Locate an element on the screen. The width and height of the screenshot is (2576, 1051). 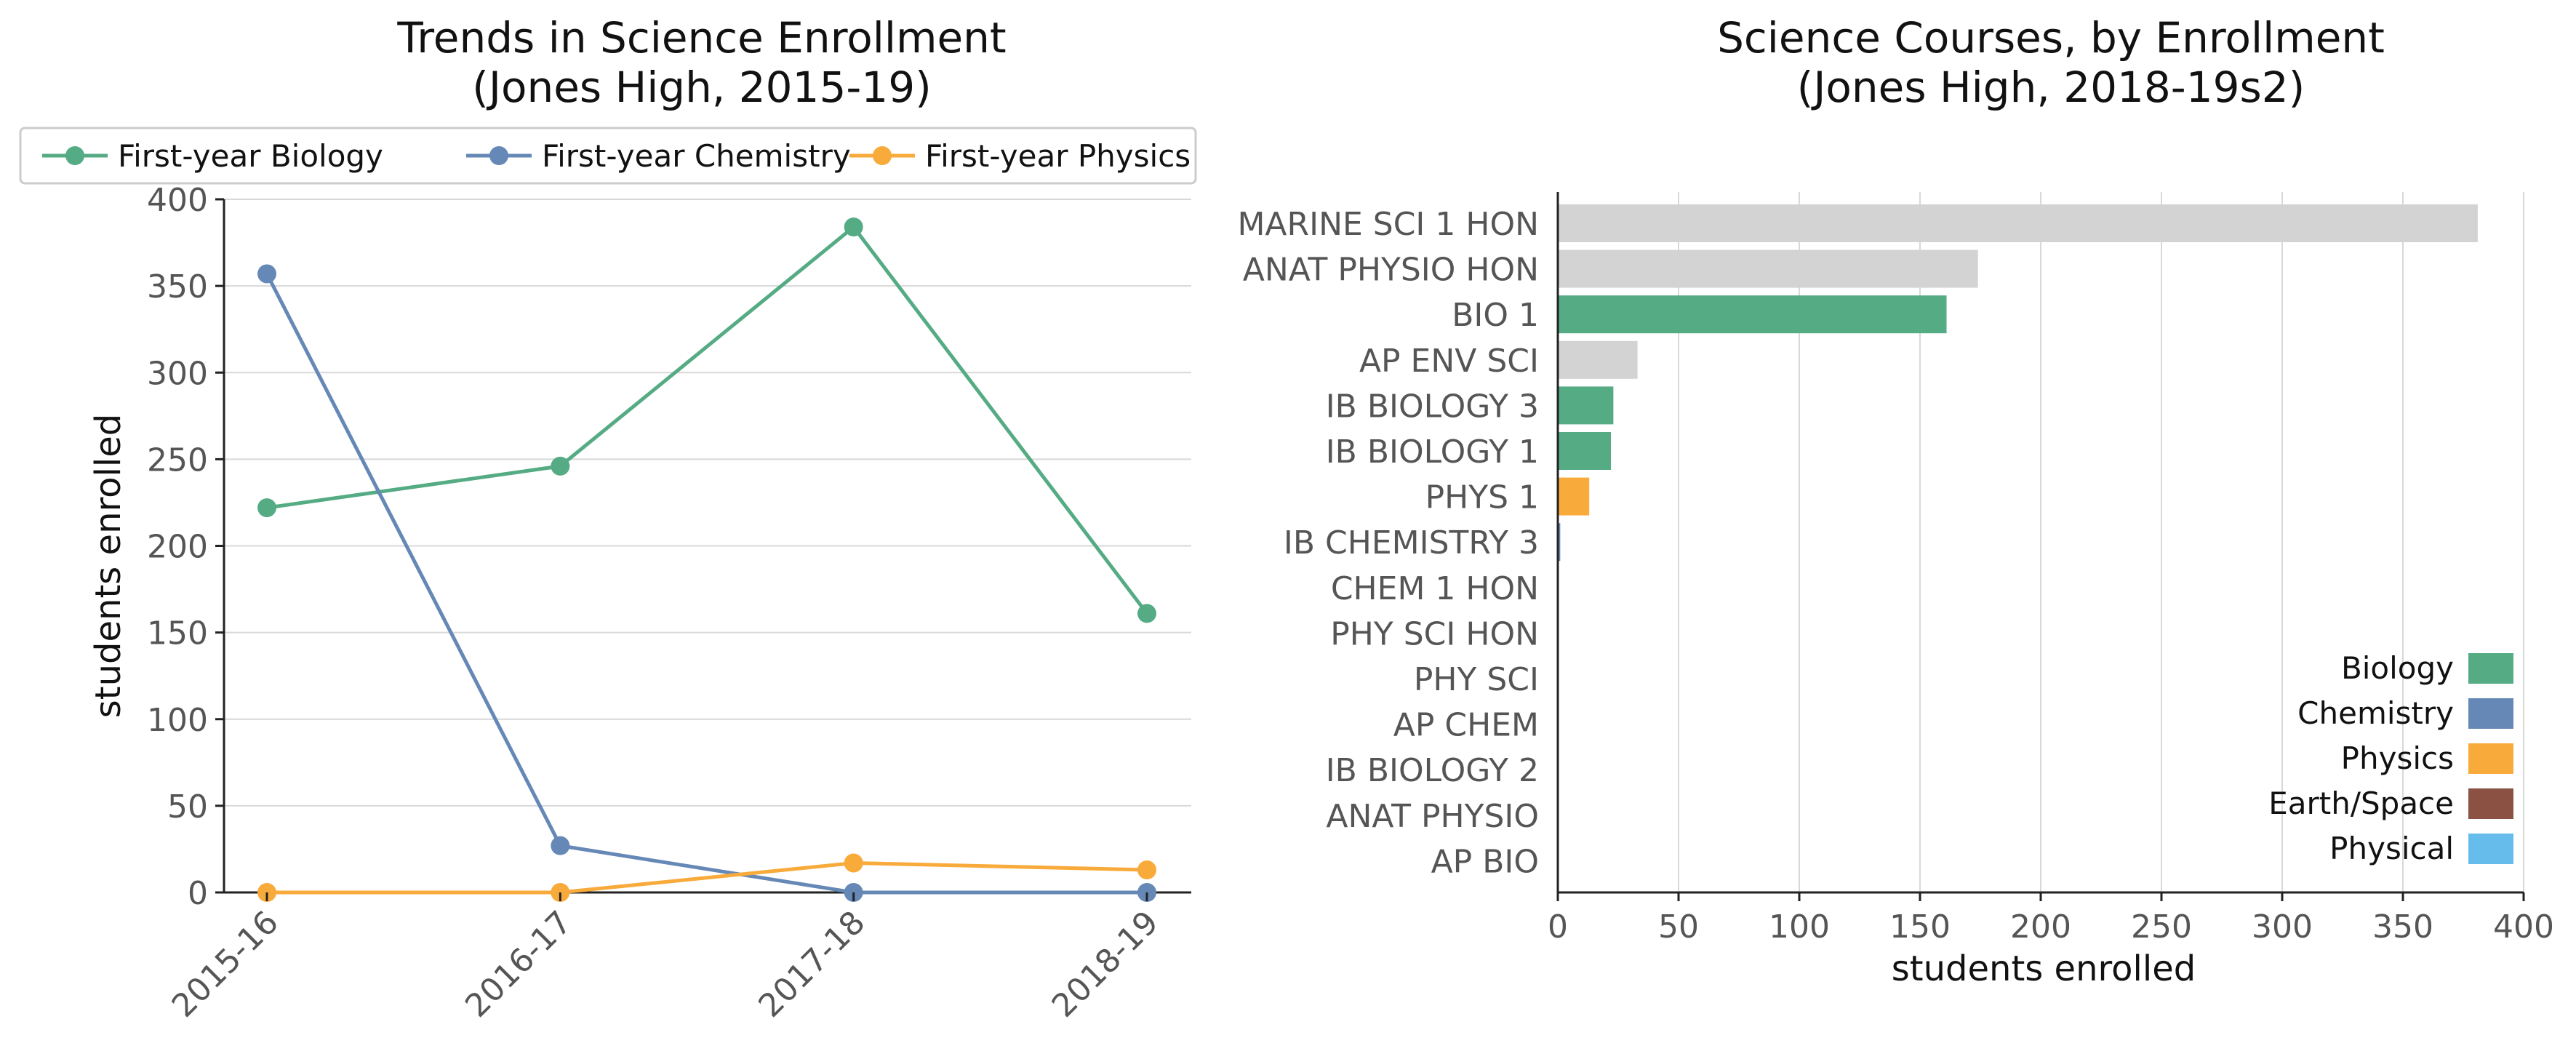
line-chart-subtitle: (Jones High, 2015-19) is located at coordinates (701, 87).